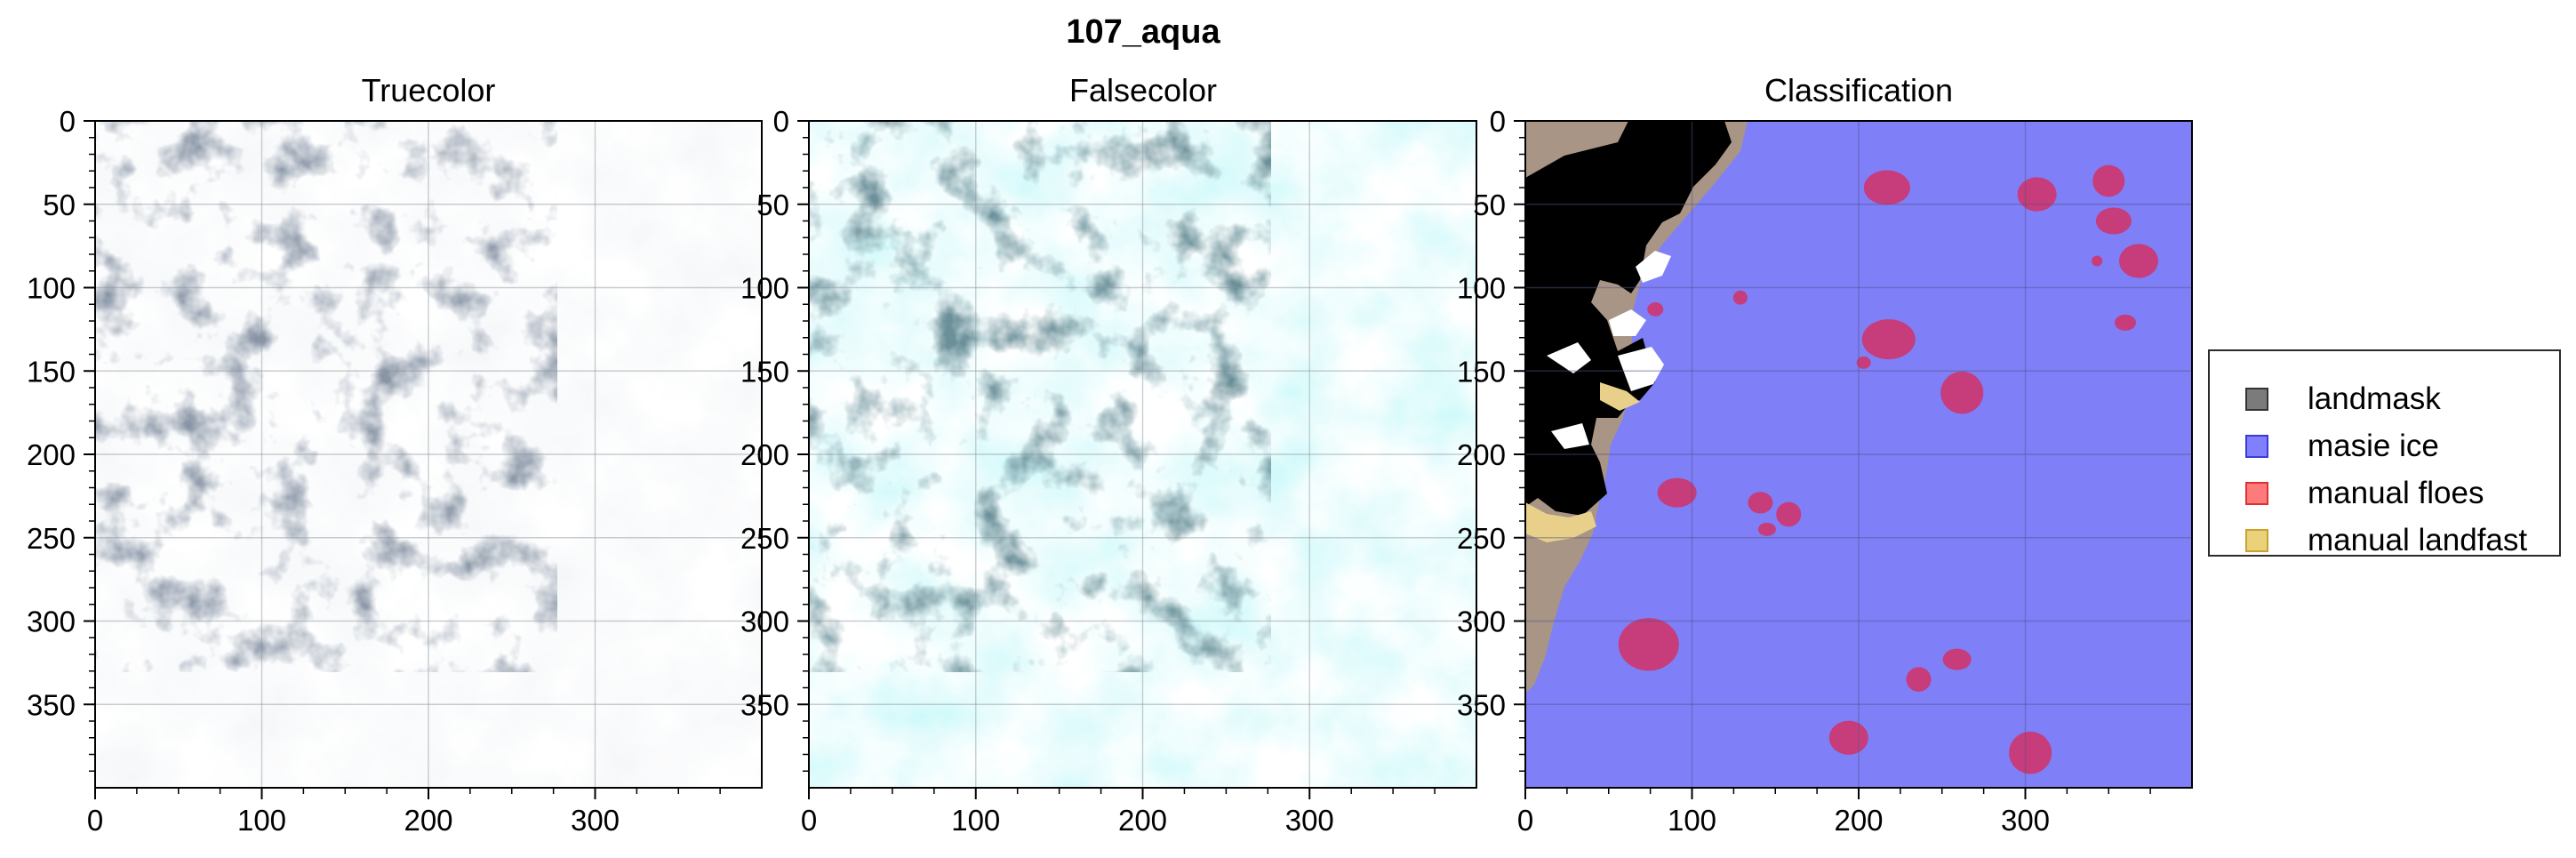  Describe the element at coordinates (428, 820) in the screenshot. I see `xtick-label-truecolor-2: 200` at that location.